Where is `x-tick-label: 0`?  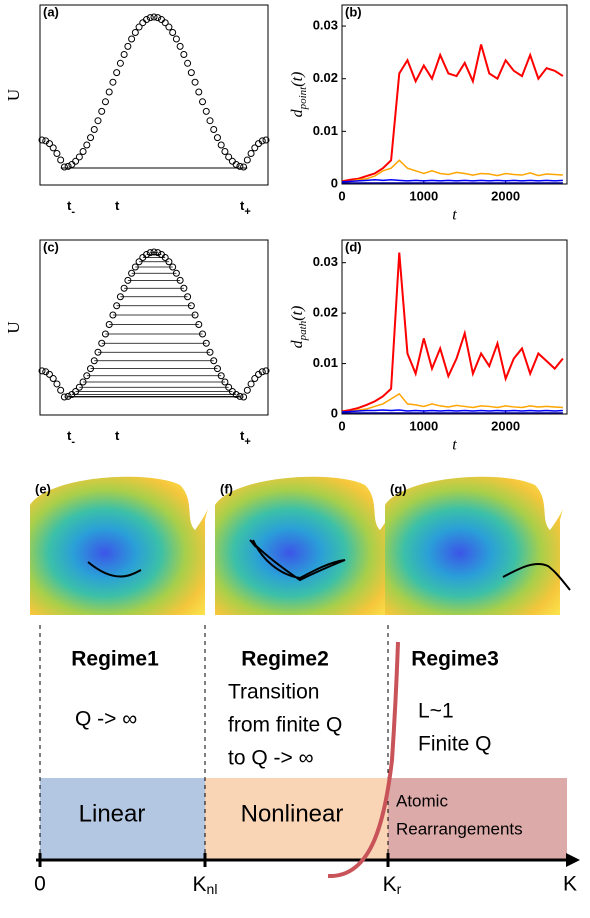
x-tick-label: 0 is located at coordinates (341, 195).